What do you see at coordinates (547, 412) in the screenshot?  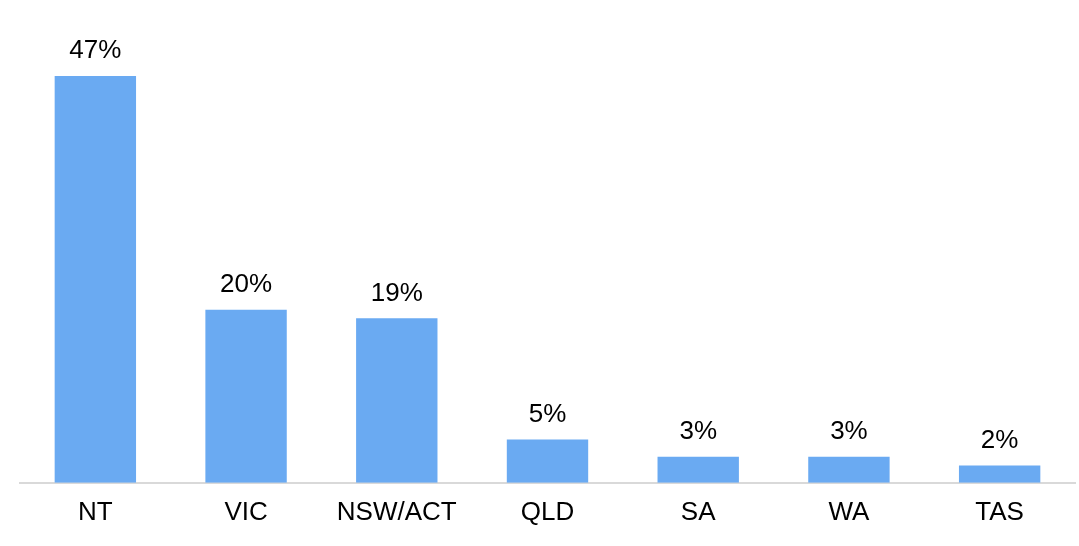 I see `data-label: 5%` at bounding box center [547, 412].